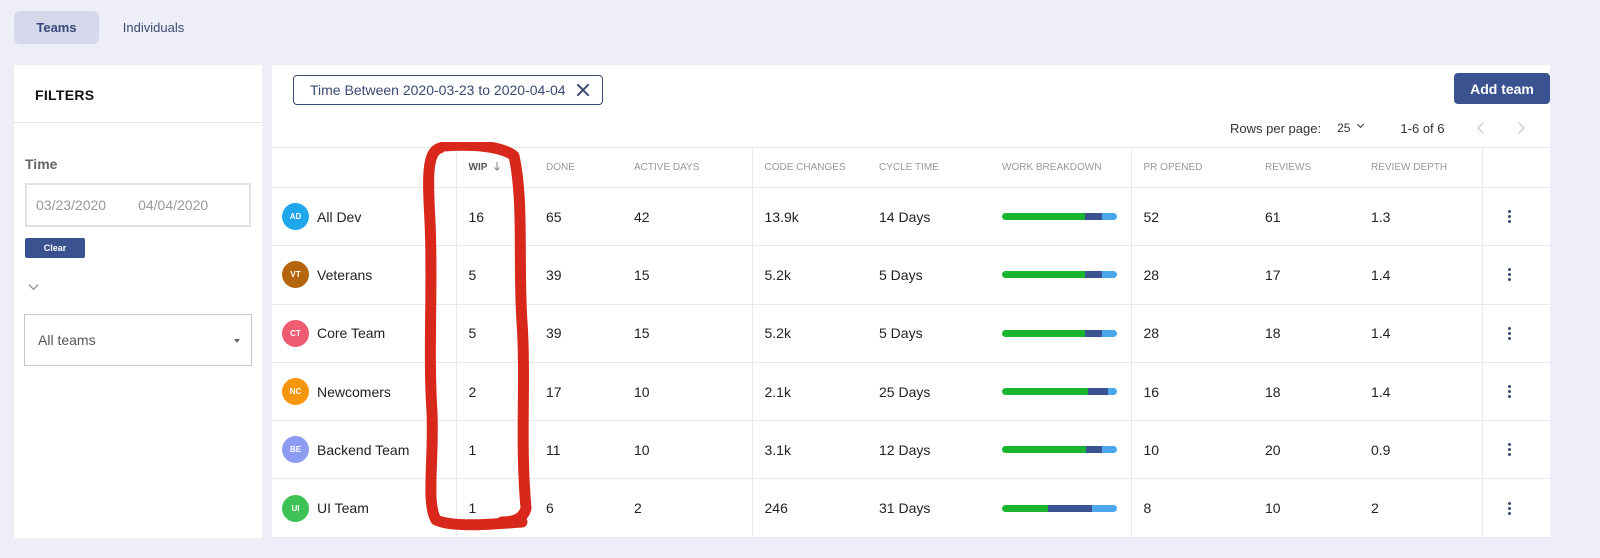  Describe the element at coordinates (583, 90) in the screenshot. I see `close-icon` at that location.